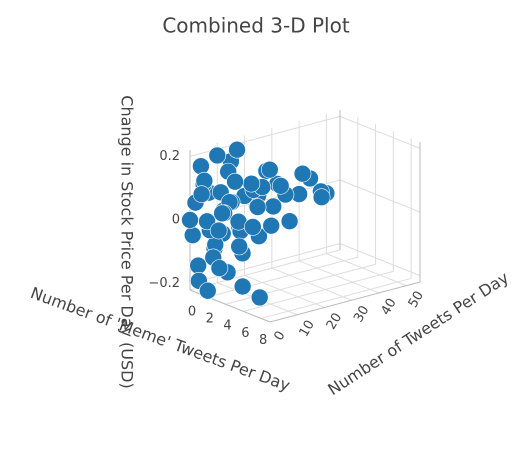  I want to click on z-tick-label: 0, so click(176, 220).